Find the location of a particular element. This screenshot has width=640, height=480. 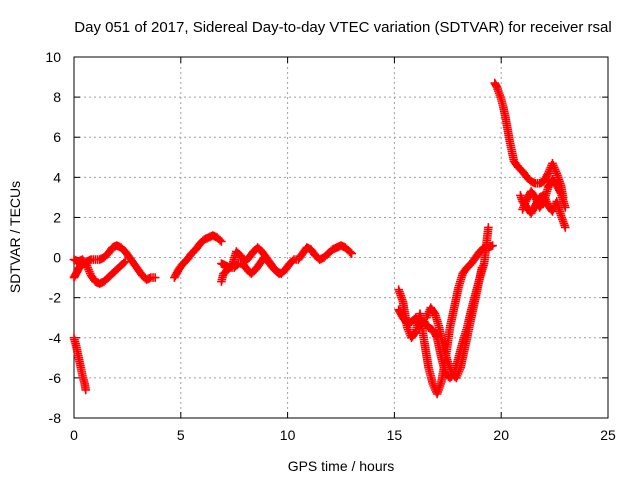

x-tick-label: 20 is located at coordinates (501, 435).